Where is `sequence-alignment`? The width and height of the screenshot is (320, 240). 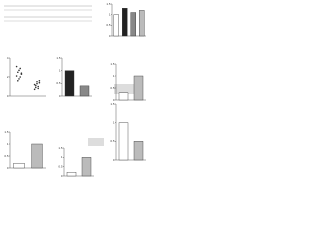 sequence-alignment is located at coordinates (48, 13).